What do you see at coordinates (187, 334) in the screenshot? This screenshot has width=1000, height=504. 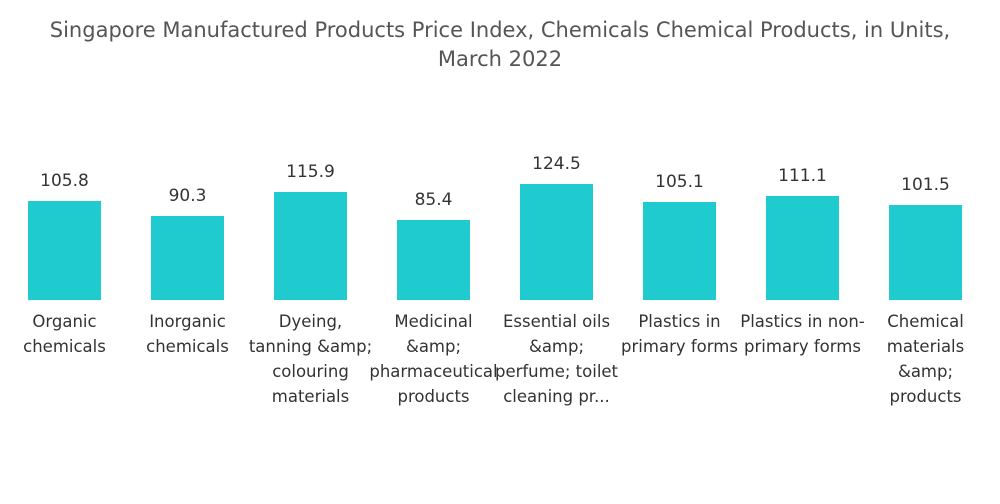 I see `x-tick-label: Inorganic chemicals` at bounding box center [187, 334].